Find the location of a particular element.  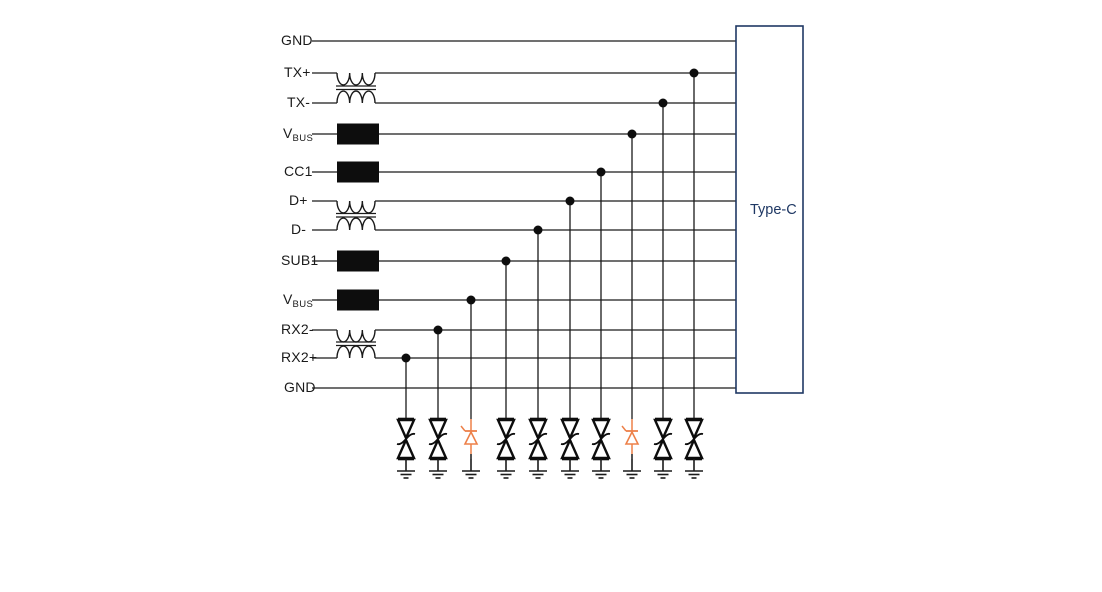

net-label-text: TX- is located at coordinates (299, 102).